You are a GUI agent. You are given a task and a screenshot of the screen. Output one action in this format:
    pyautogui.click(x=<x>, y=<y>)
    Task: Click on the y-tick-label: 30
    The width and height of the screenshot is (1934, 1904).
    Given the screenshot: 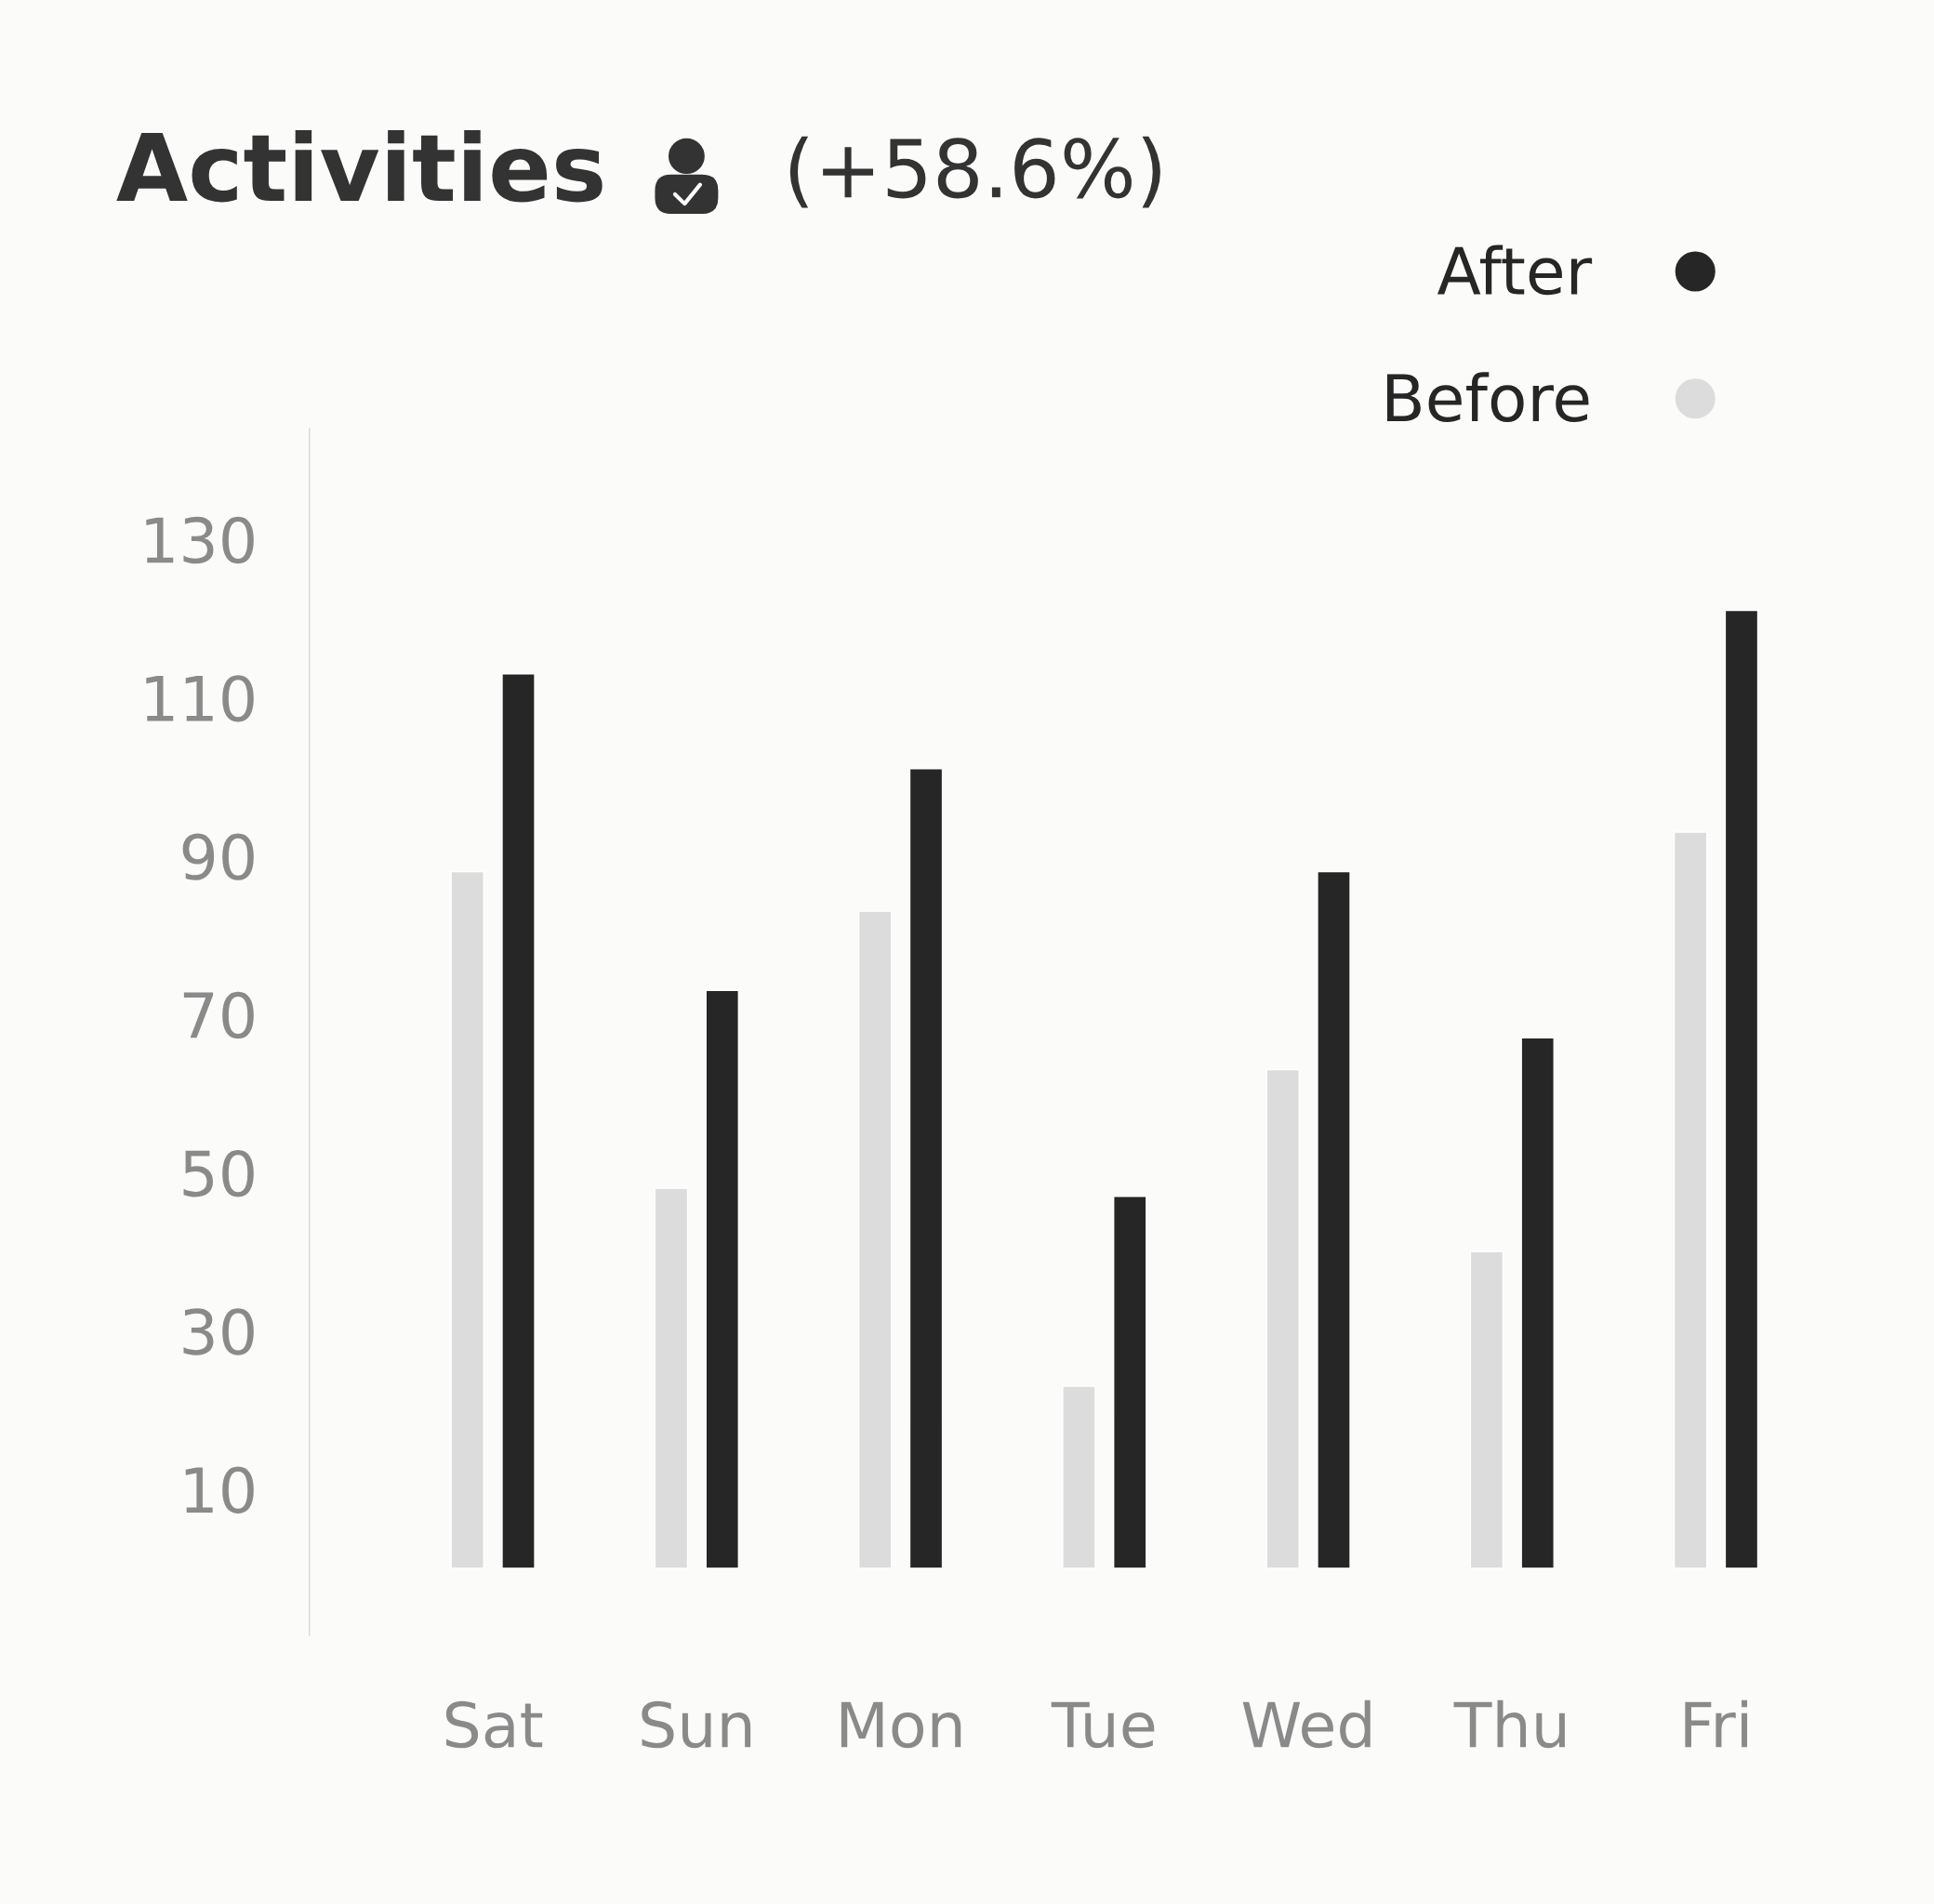 What is the action you would take?
    pyautogui.click(x=219, y=1331)
    